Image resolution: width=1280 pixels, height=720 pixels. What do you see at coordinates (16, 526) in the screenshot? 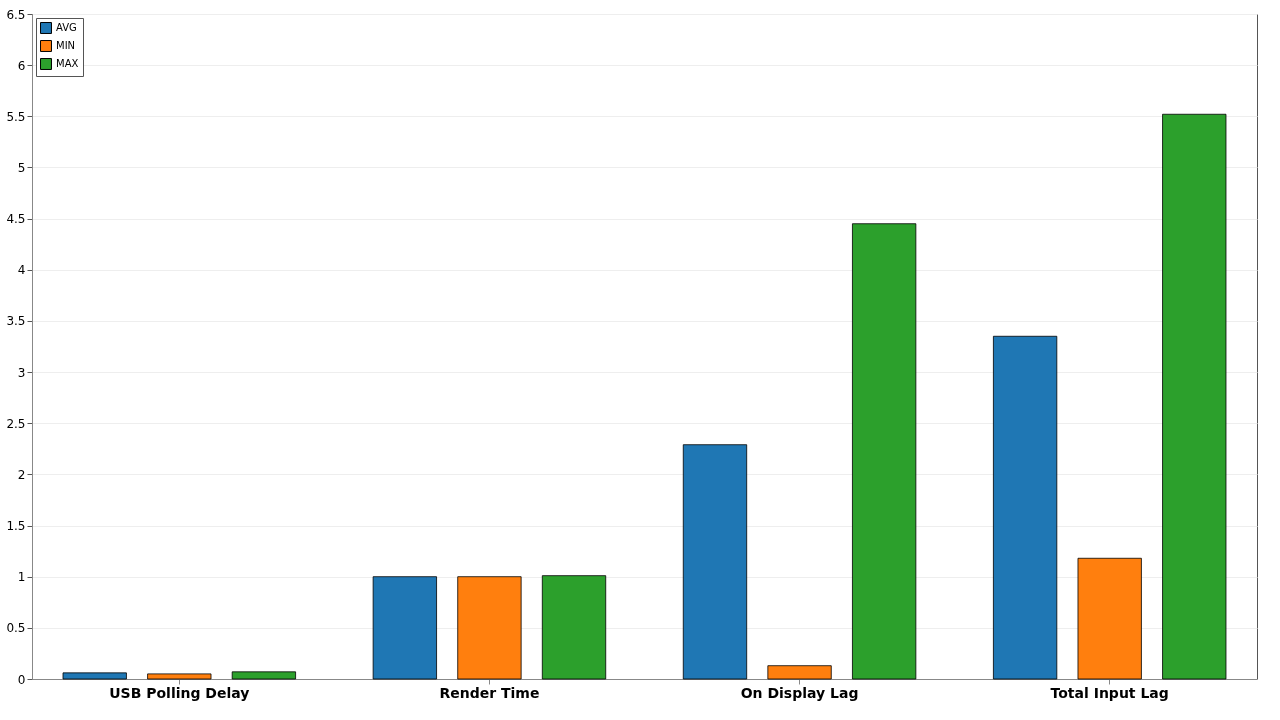
I see `y-tick-label: 1.5` at bounding box center [16, 526].